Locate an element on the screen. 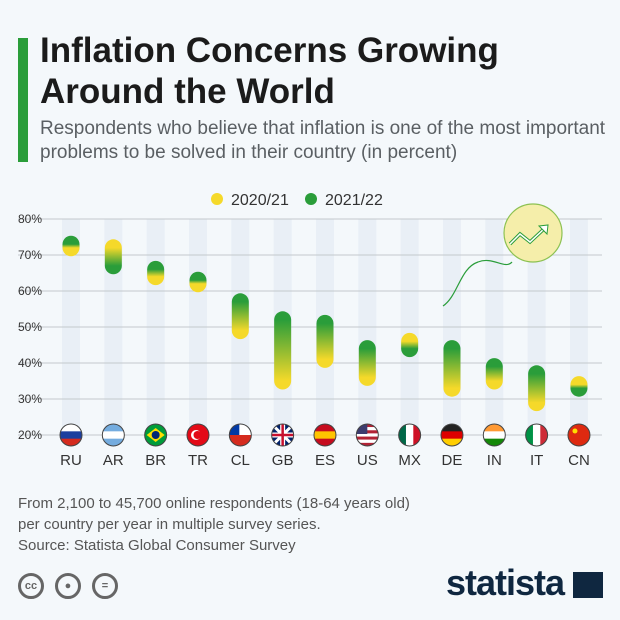 Image resolution: width=620 pixels, height=620 pixels. flag-ar-icon is located at coordinates (113, 435).